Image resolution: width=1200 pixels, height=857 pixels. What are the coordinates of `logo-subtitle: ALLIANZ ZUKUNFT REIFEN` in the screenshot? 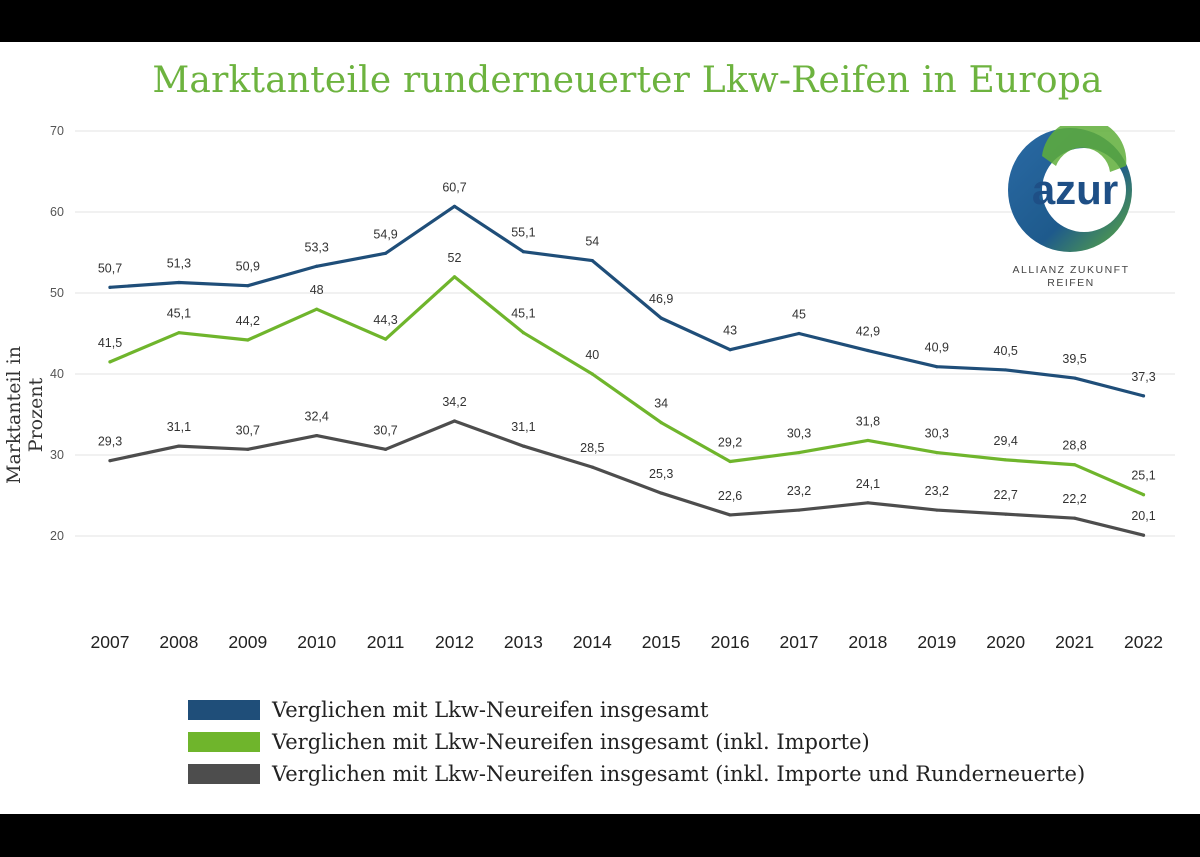 It's located at (1071, 276).